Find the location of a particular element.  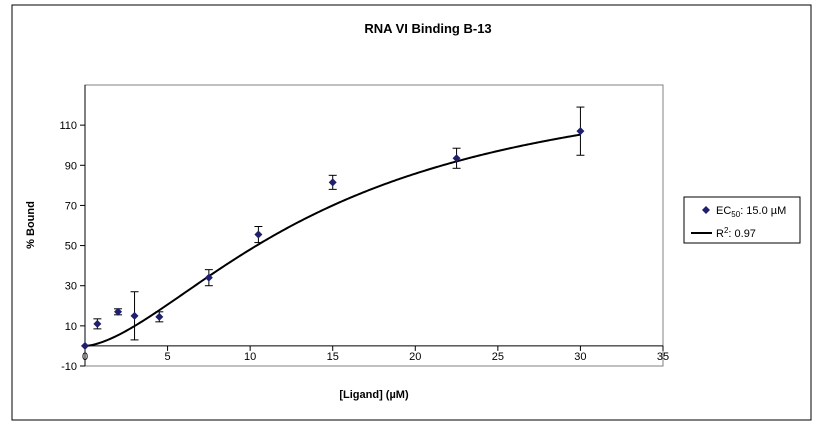

legend-item-fit: R2: 0.97 is located at coordinates (736, 233).